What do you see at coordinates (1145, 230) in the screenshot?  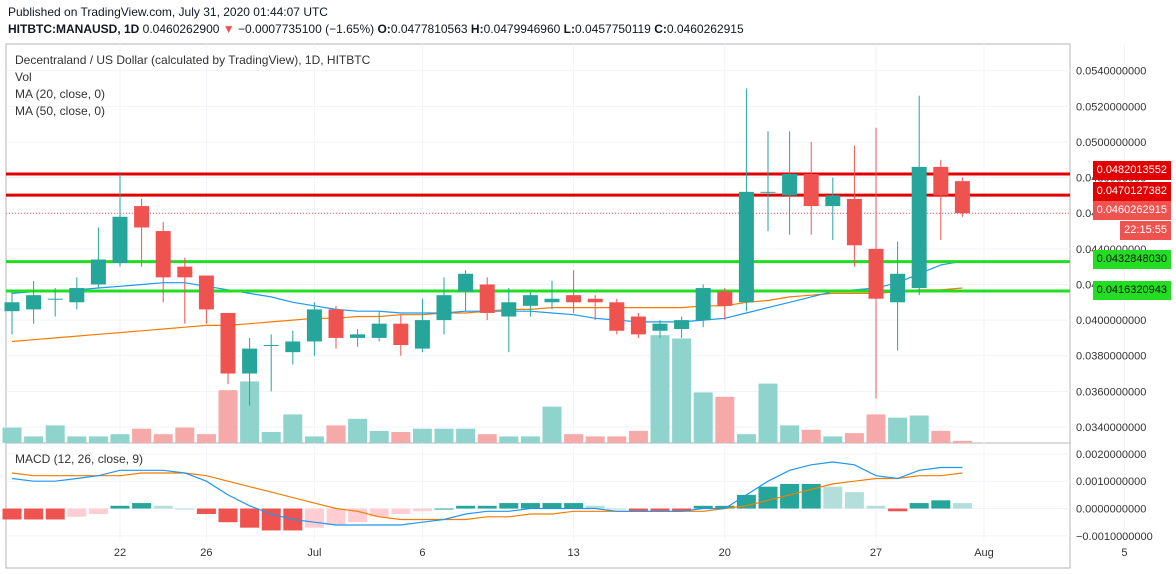 I see `countdown-label: 22:15:55` at bounding box center [1145, 230].